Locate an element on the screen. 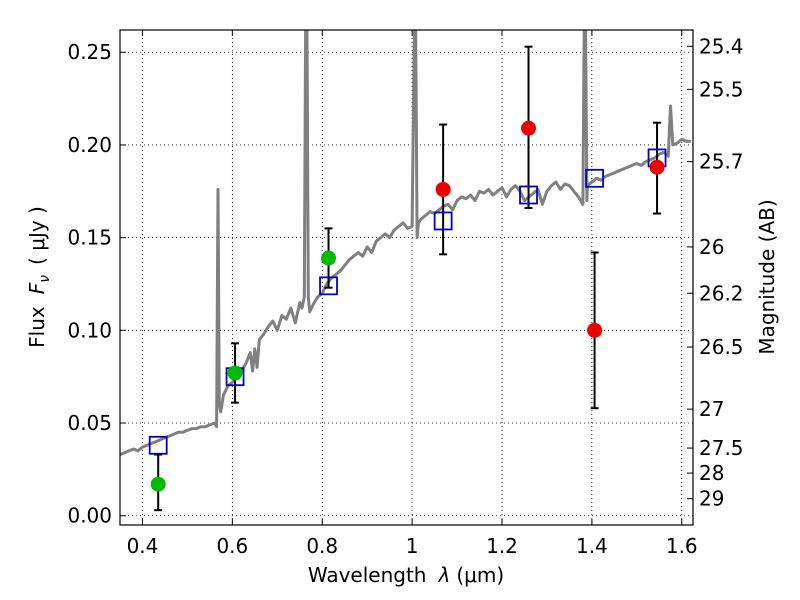  magnitude-tick-label: 25.5 is located at coordinates (721, 89).